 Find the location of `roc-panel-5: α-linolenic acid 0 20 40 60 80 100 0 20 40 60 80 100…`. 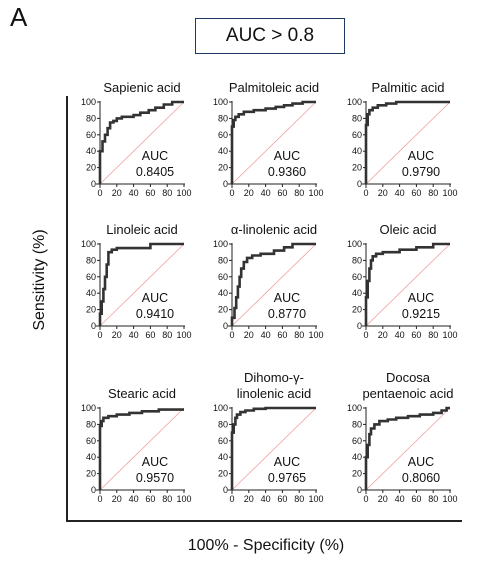

roc-panel-5: α-linolenic acid 0 20 40 60 80 100 0 20 40 60 80 100… is located at coordinates (268, 281).